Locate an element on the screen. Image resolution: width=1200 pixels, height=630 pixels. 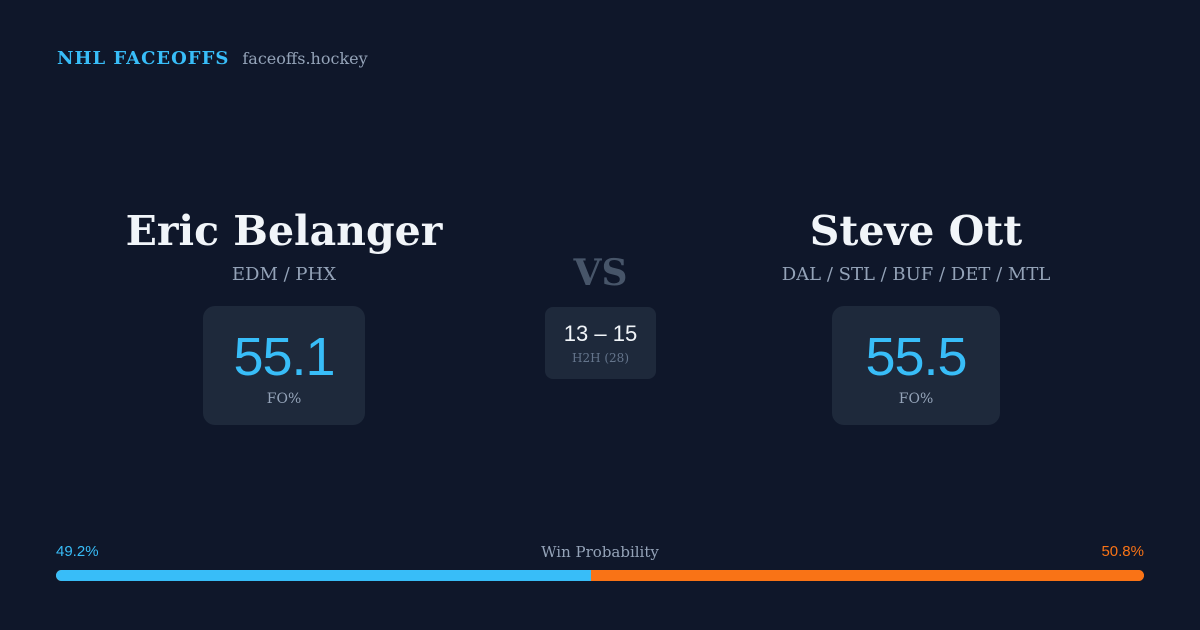
player-right-fo-value: 55.5 is located at coordinates (916, 356).